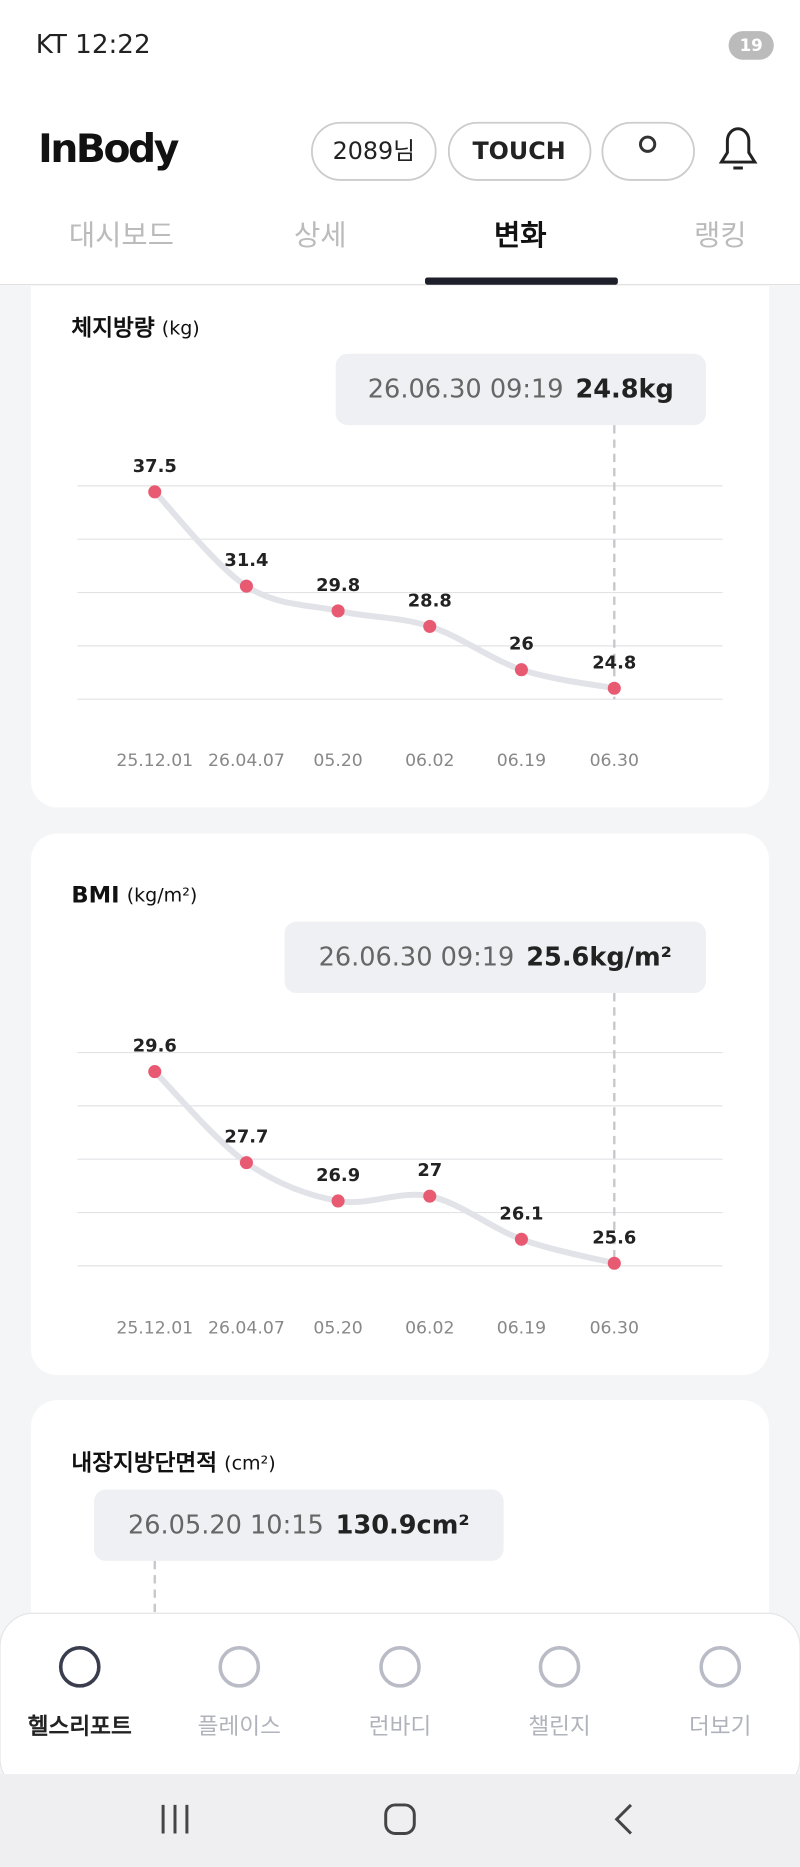 This screenshot has width=800, height=1867. What do you see at coordinates (738, 148) in the screenshot?
I see `bell-icon` at bounding box center [738, 148].